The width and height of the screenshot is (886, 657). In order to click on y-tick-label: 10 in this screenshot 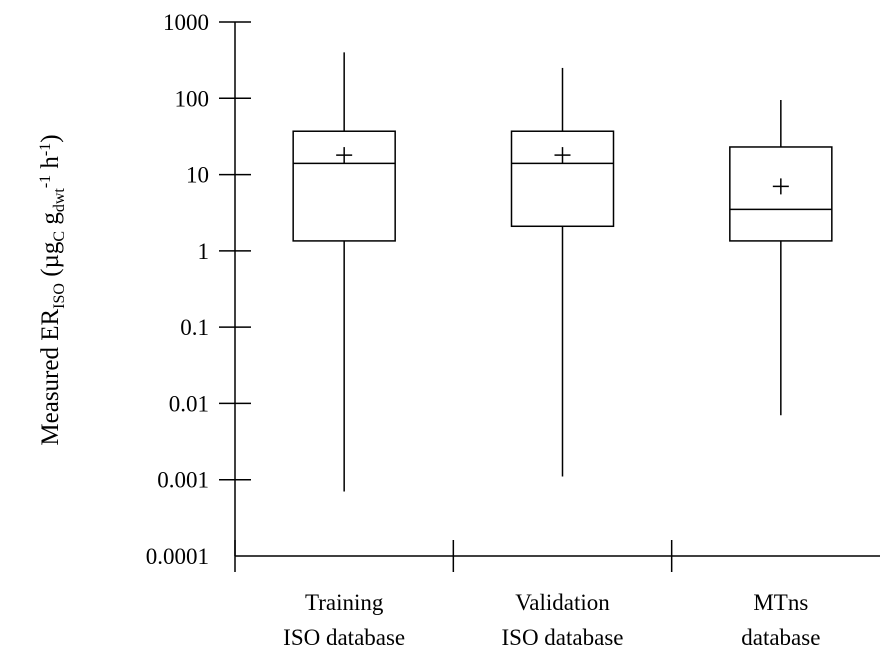, I will do `click(197, 175)`.